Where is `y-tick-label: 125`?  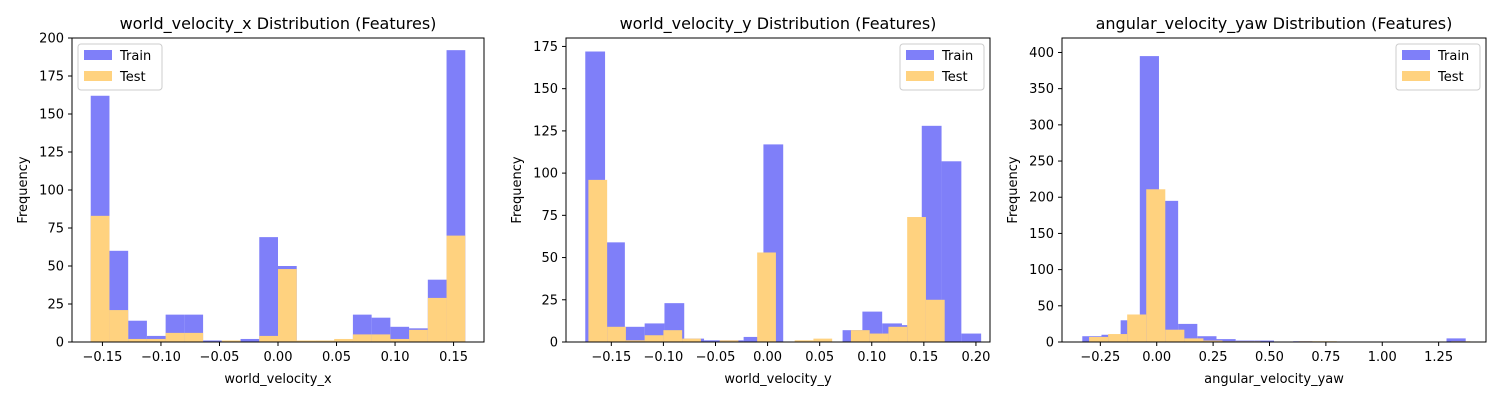 y-tick-label: 125 is located at coordinates (51, 153).